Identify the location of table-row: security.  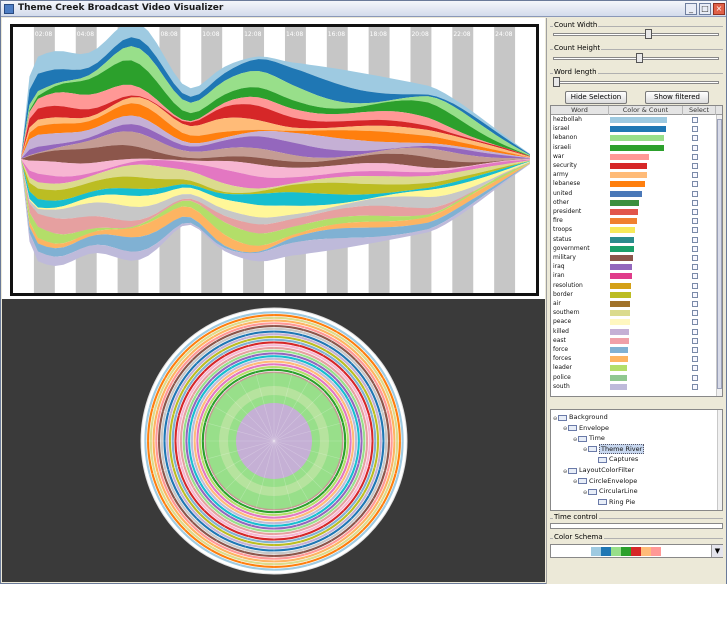
(633, 166).